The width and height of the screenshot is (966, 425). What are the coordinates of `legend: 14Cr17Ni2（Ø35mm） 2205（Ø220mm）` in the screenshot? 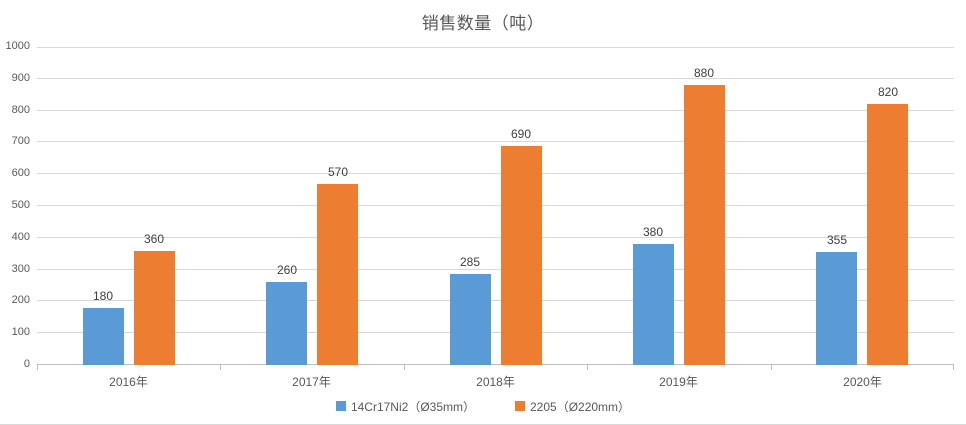 It's located at (483, 406).